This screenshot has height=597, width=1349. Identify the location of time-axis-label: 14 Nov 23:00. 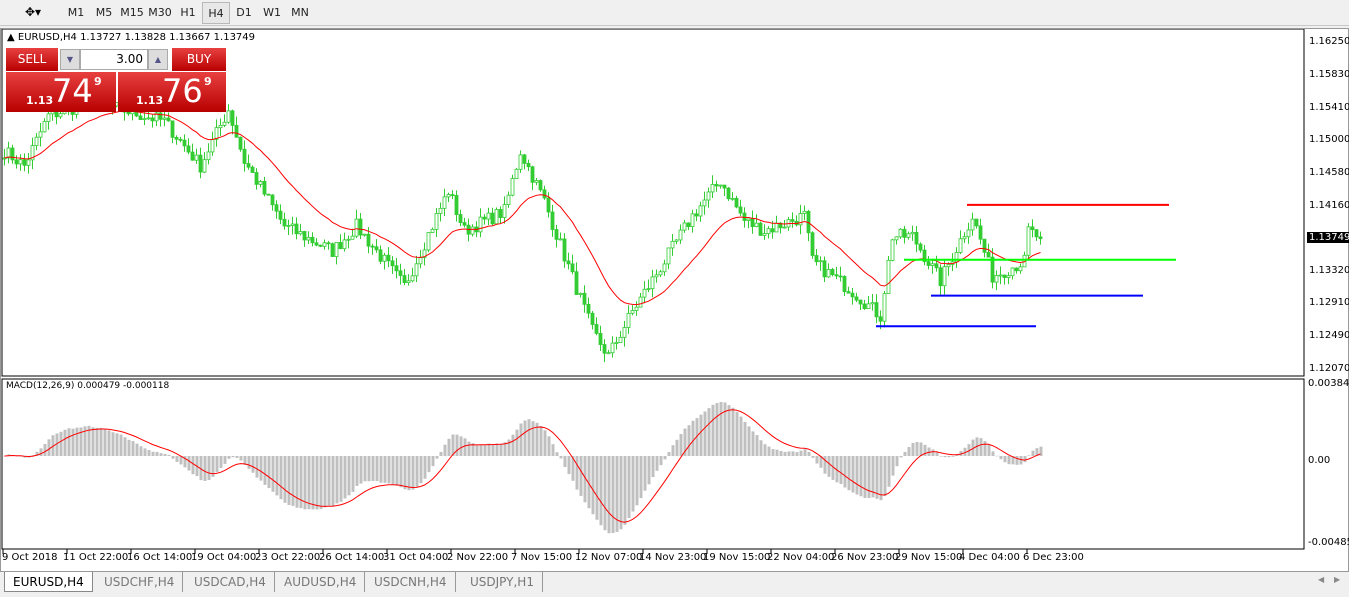
(673, 557).